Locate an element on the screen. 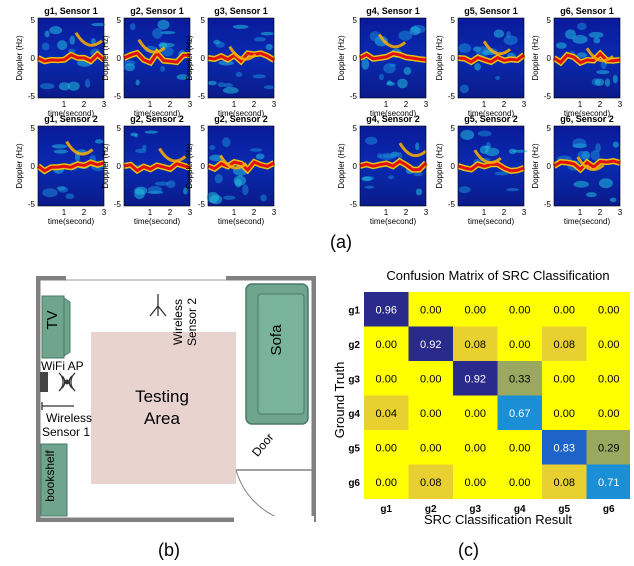  y-category-label: g6 is located at coordinates (354, 483).